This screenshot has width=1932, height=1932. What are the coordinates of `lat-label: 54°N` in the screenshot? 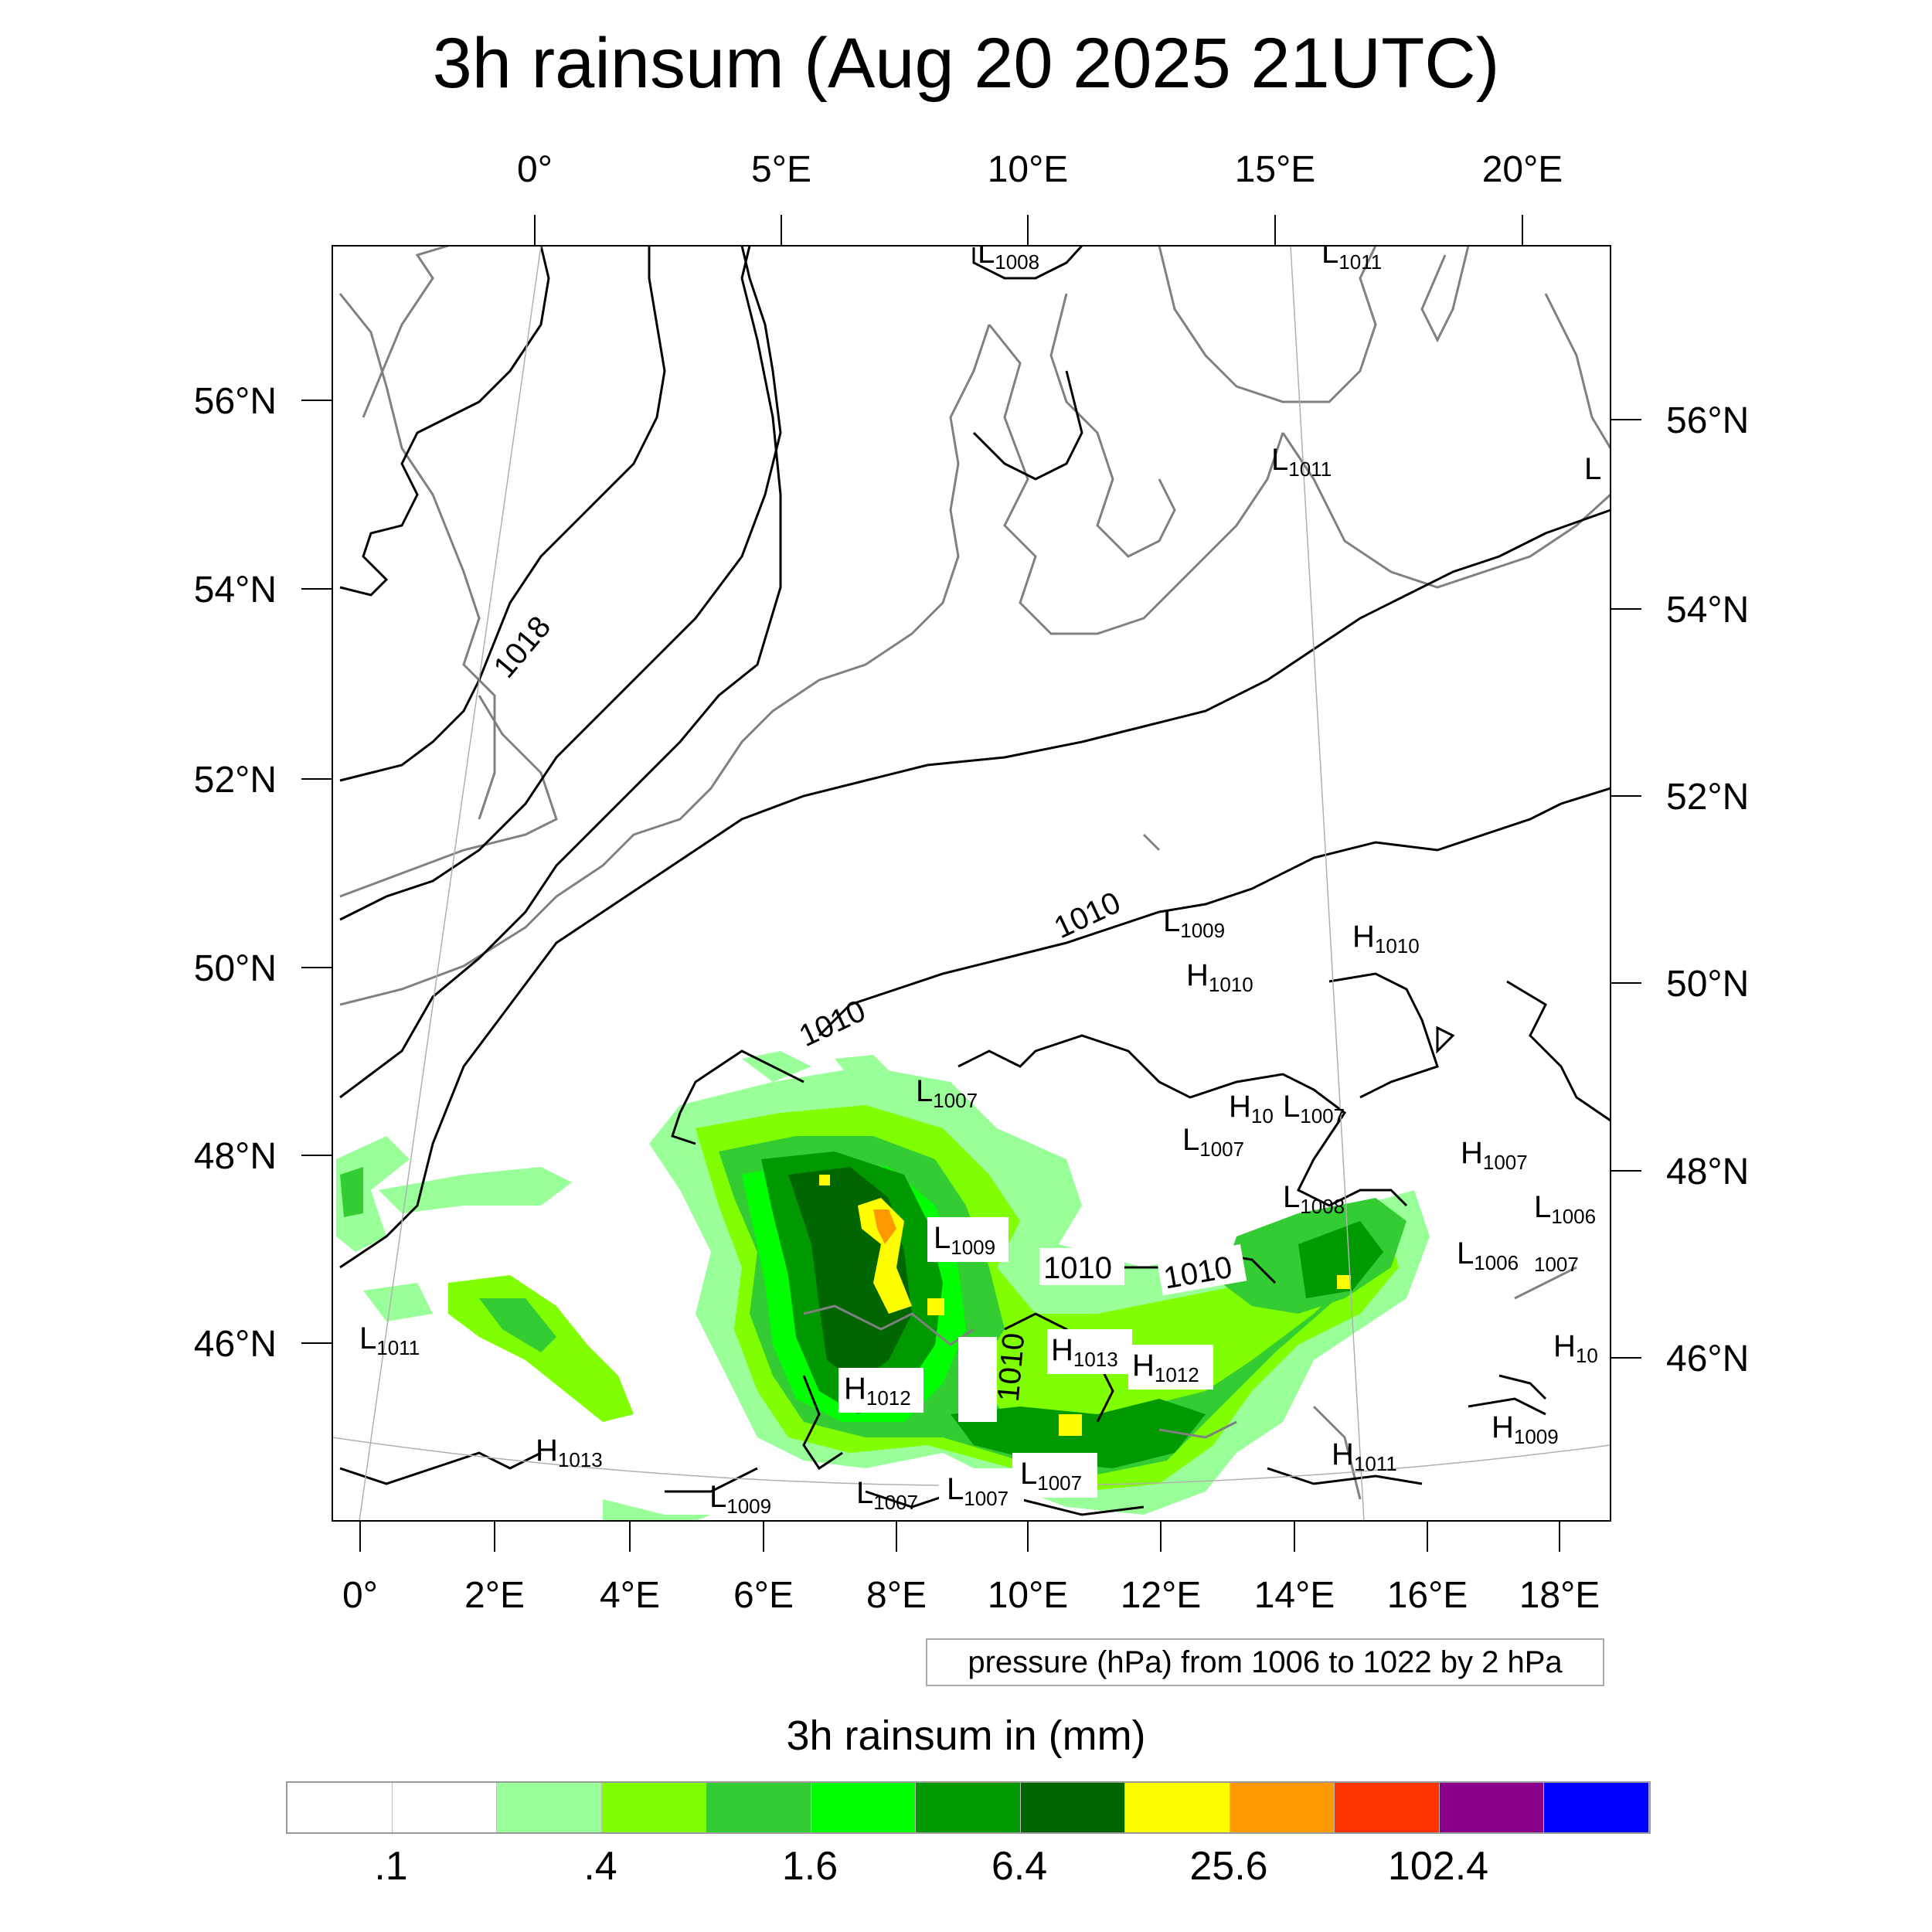 It's located at (1708, 610).